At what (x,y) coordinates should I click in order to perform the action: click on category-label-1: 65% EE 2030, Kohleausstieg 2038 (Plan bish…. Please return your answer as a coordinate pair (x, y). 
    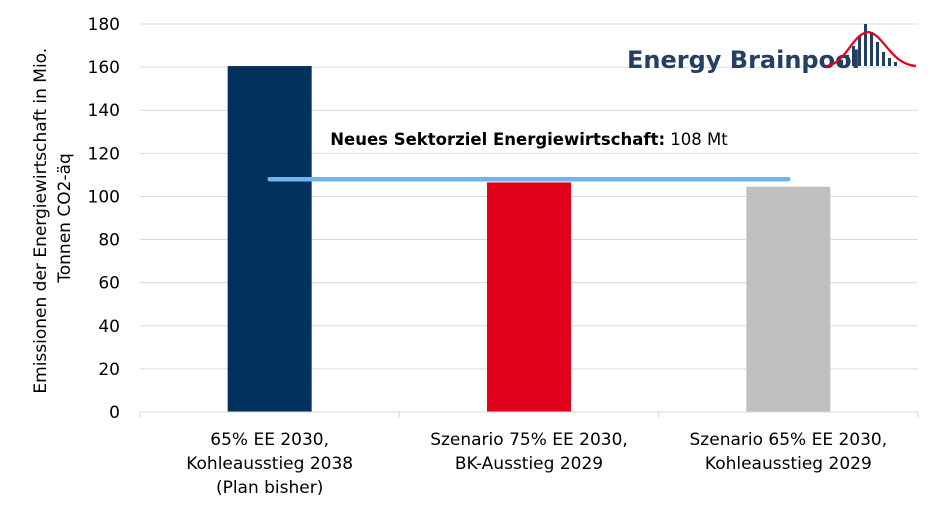
    Looking at the image, I should click on (269, 464).